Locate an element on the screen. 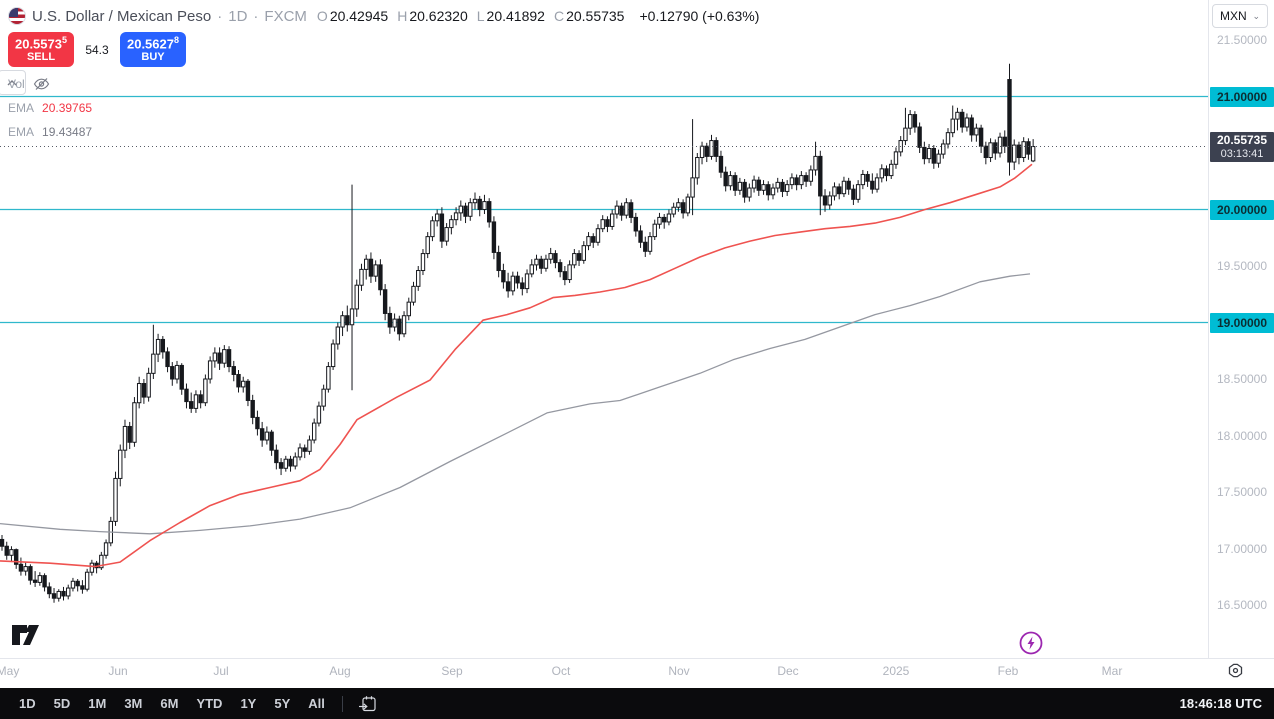 This screenshot has height=719, width=1274. time-axis-label: Oct is located at coordinates (561, 671).